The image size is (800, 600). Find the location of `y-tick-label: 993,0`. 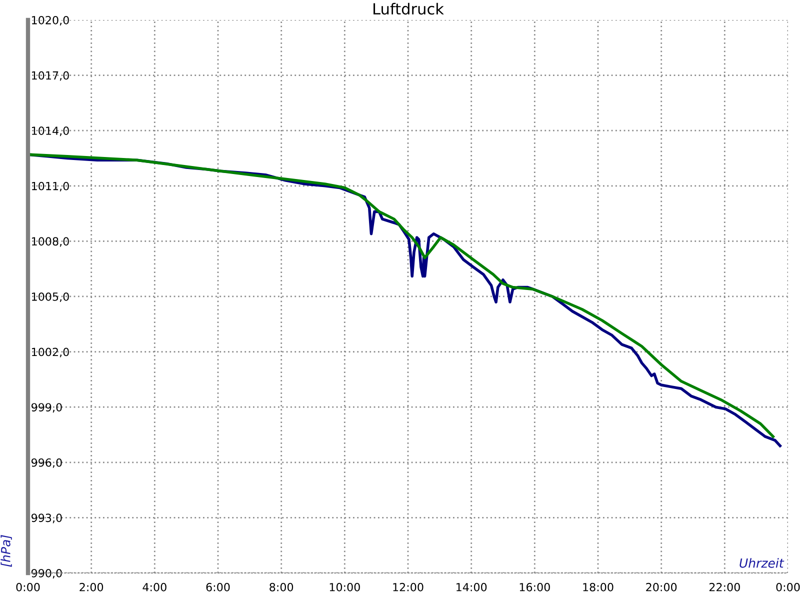

y-tick-label: 993,0 is located at coordinates (46, 519).